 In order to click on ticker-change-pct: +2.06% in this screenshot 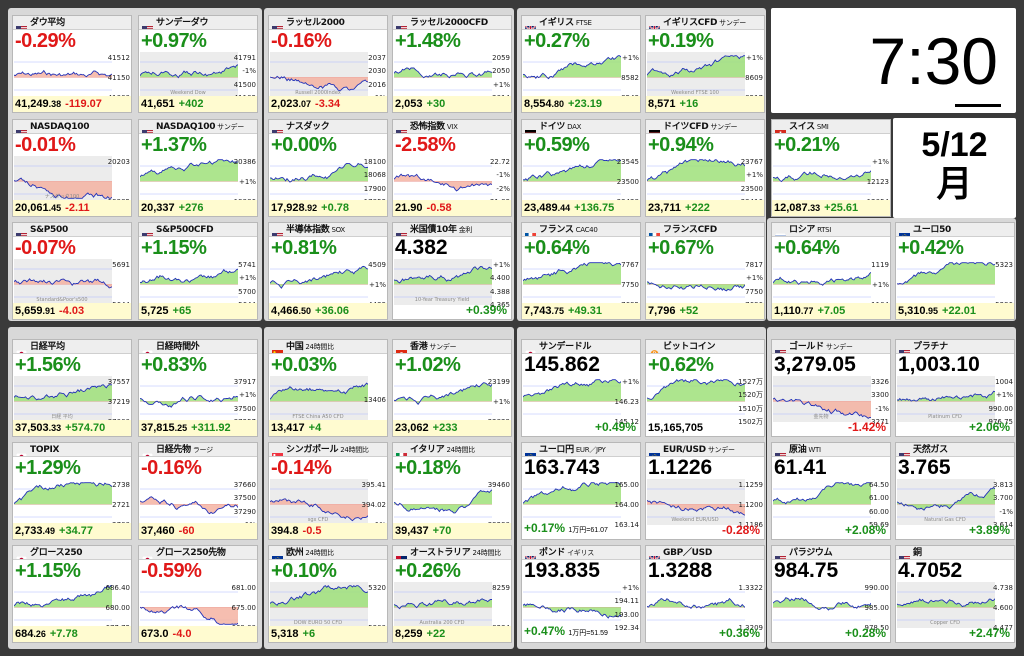, I will do `click(989, 427)`.